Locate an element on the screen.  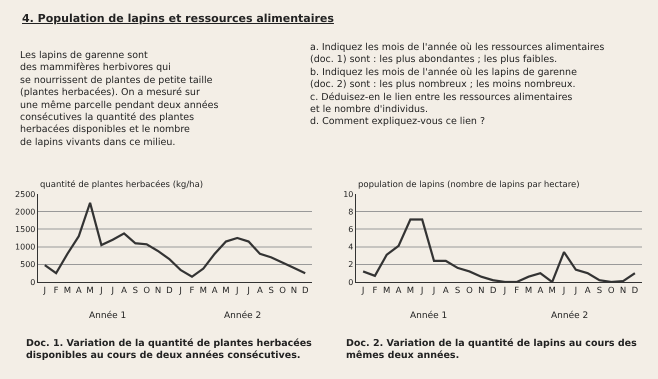
y-tick-label: 500 is located at coordinates (28, 265).